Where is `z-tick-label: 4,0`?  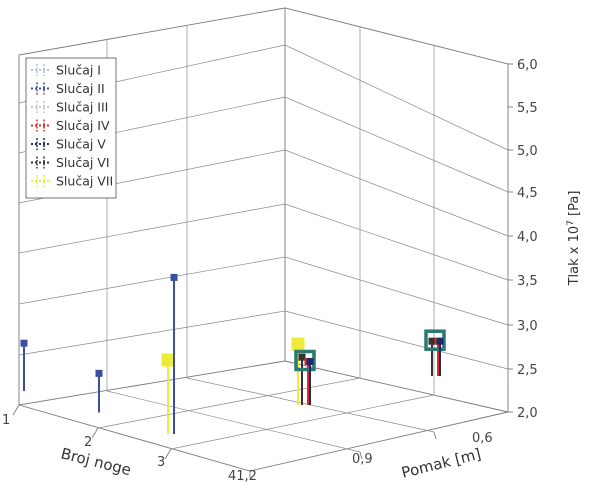 z-tick-label: 4,0 is located at coordinates (527, 237).